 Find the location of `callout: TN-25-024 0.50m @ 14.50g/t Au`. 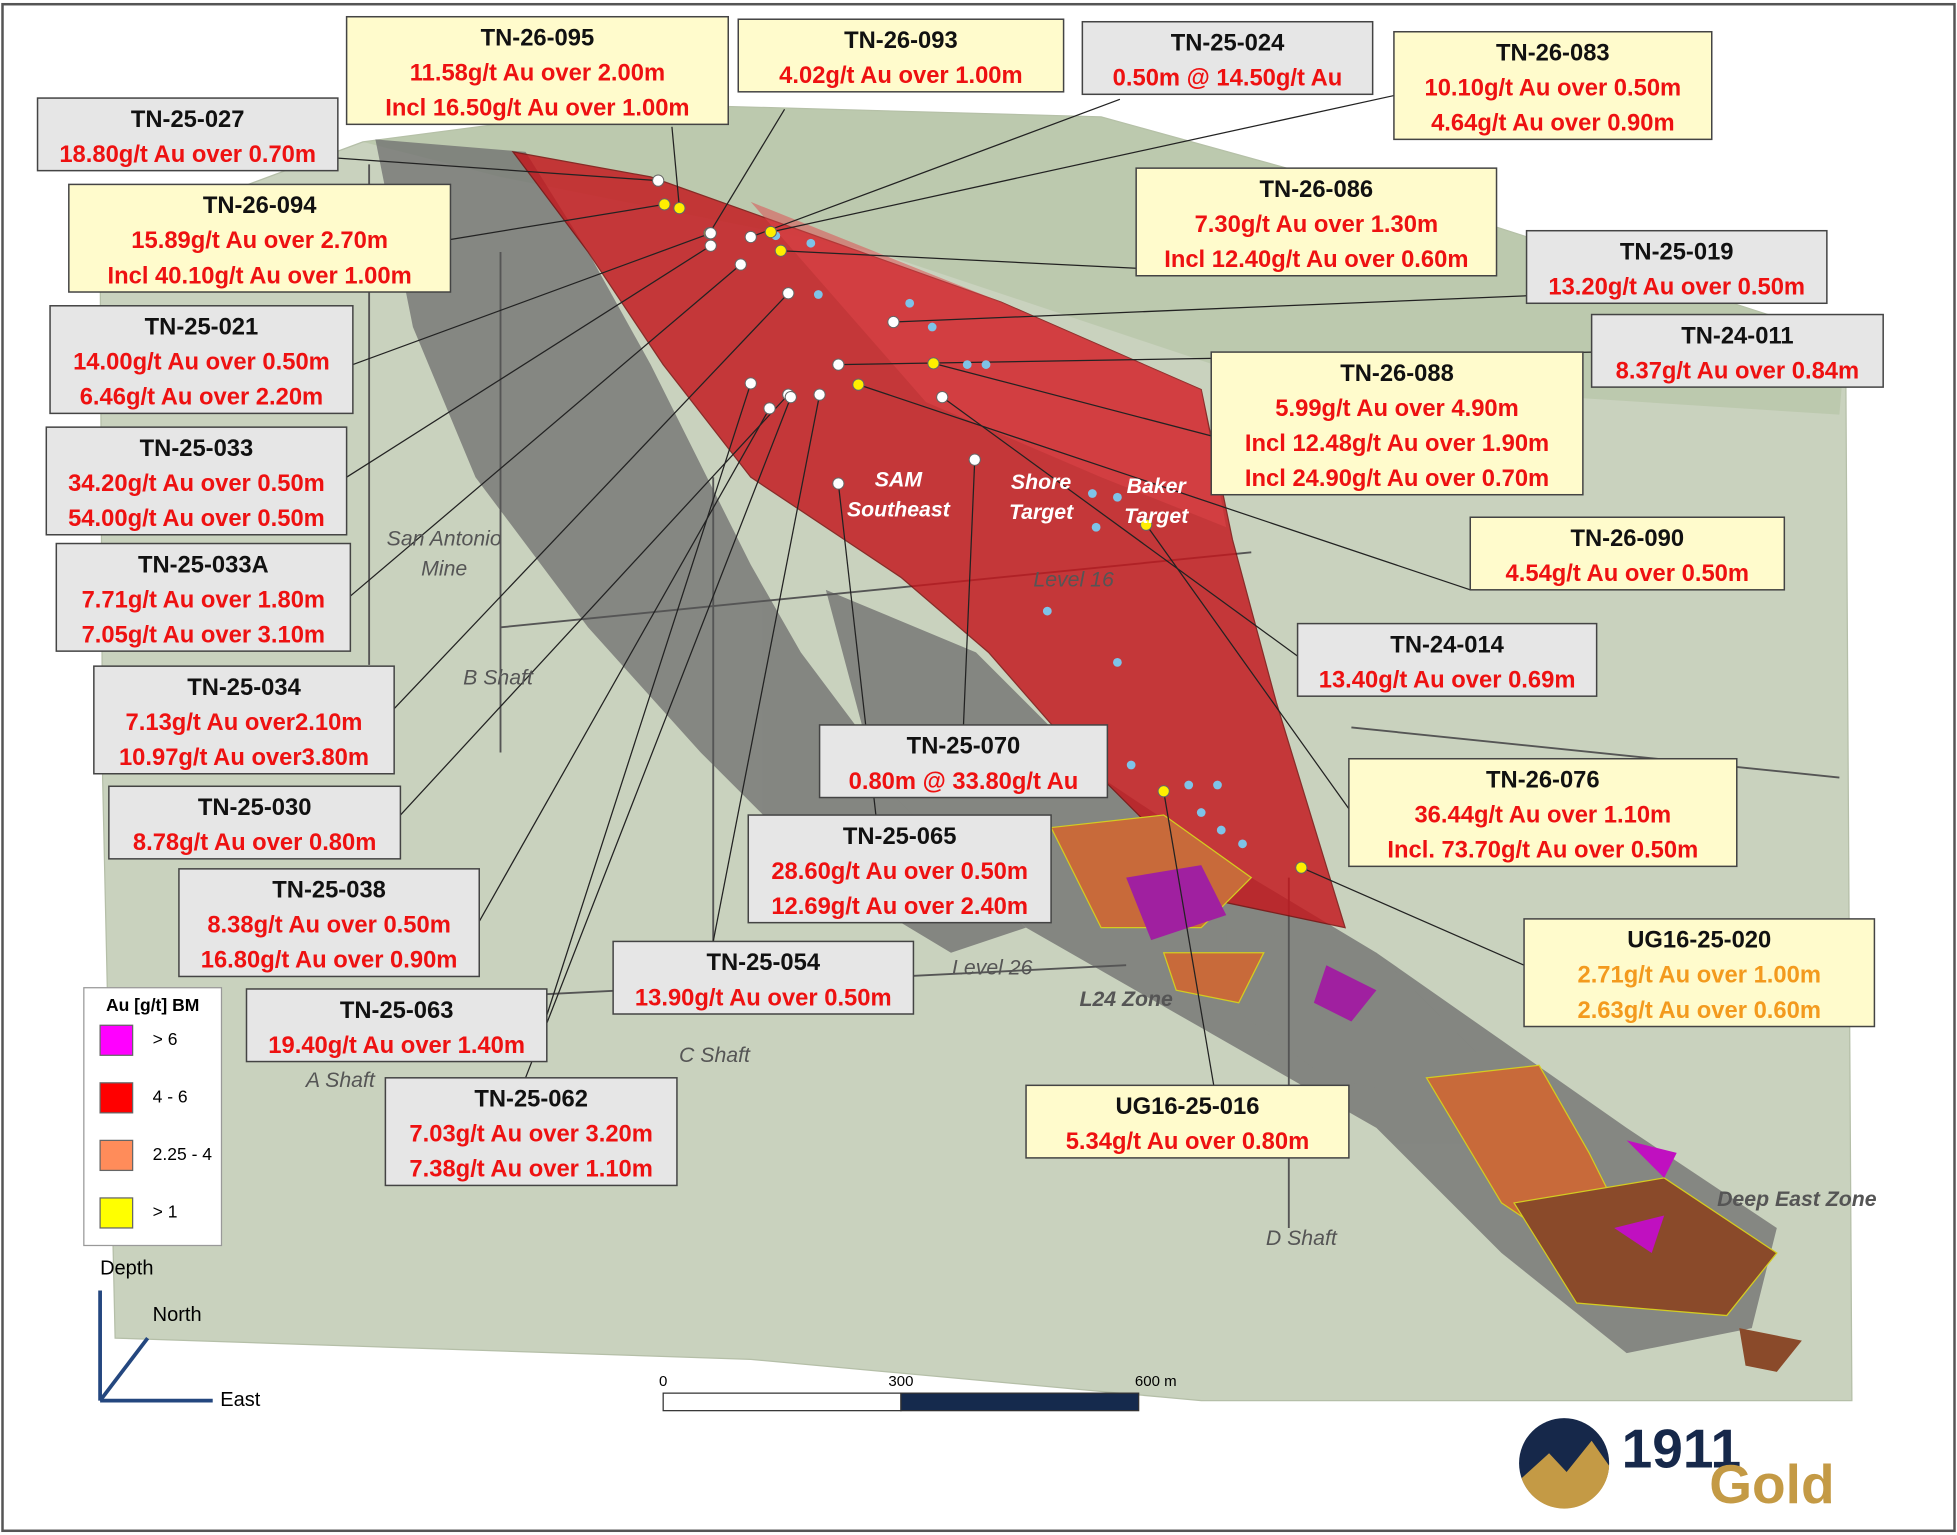

callout: TN-25-024 0.50m @ 14.50g/t Au is located at coordinates (1227, 58).